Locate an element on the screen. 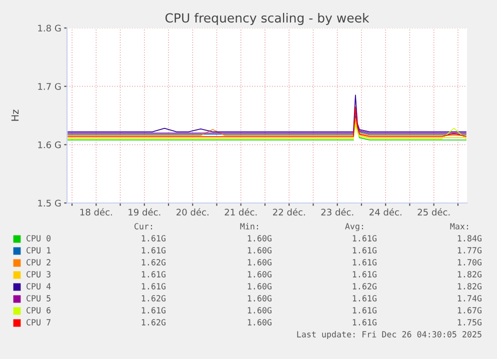 The image size is (497, 359). legend-label: CPU 2 is located at coordinates (38, 262).